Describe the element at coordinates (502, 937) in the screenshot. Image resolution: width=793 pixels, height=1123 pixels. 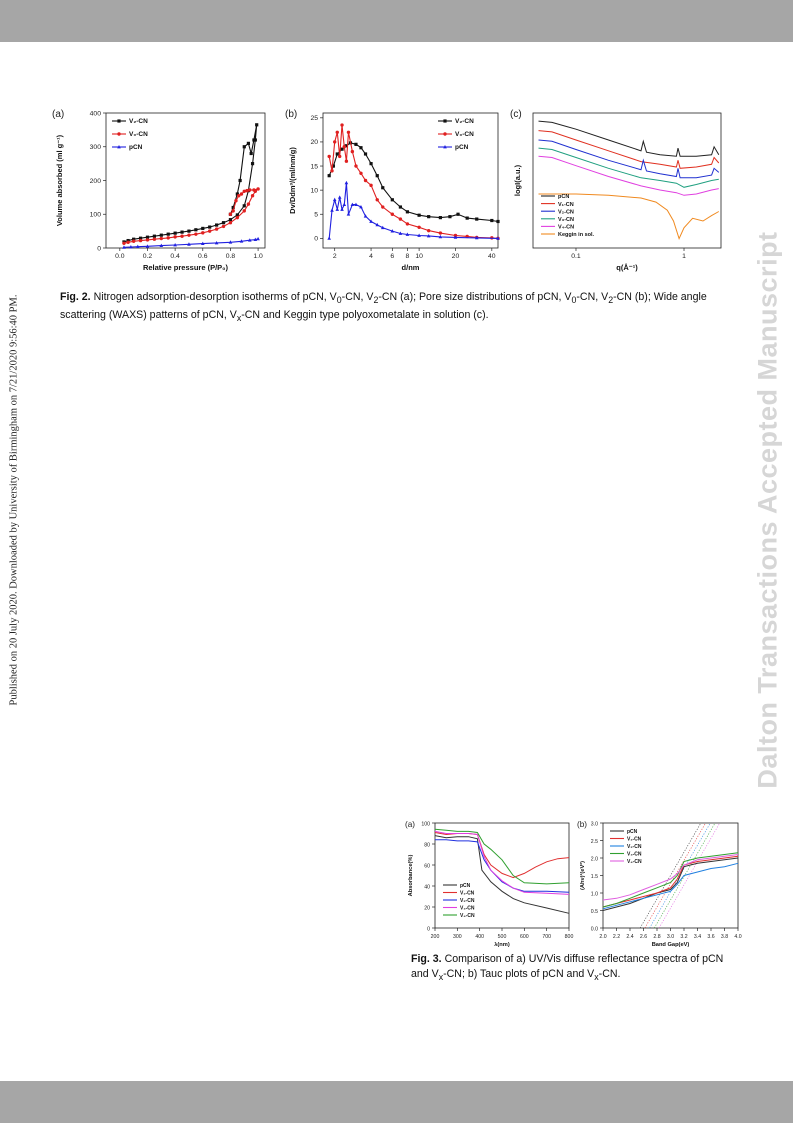
I see `x-tick-label: 500` at that location.